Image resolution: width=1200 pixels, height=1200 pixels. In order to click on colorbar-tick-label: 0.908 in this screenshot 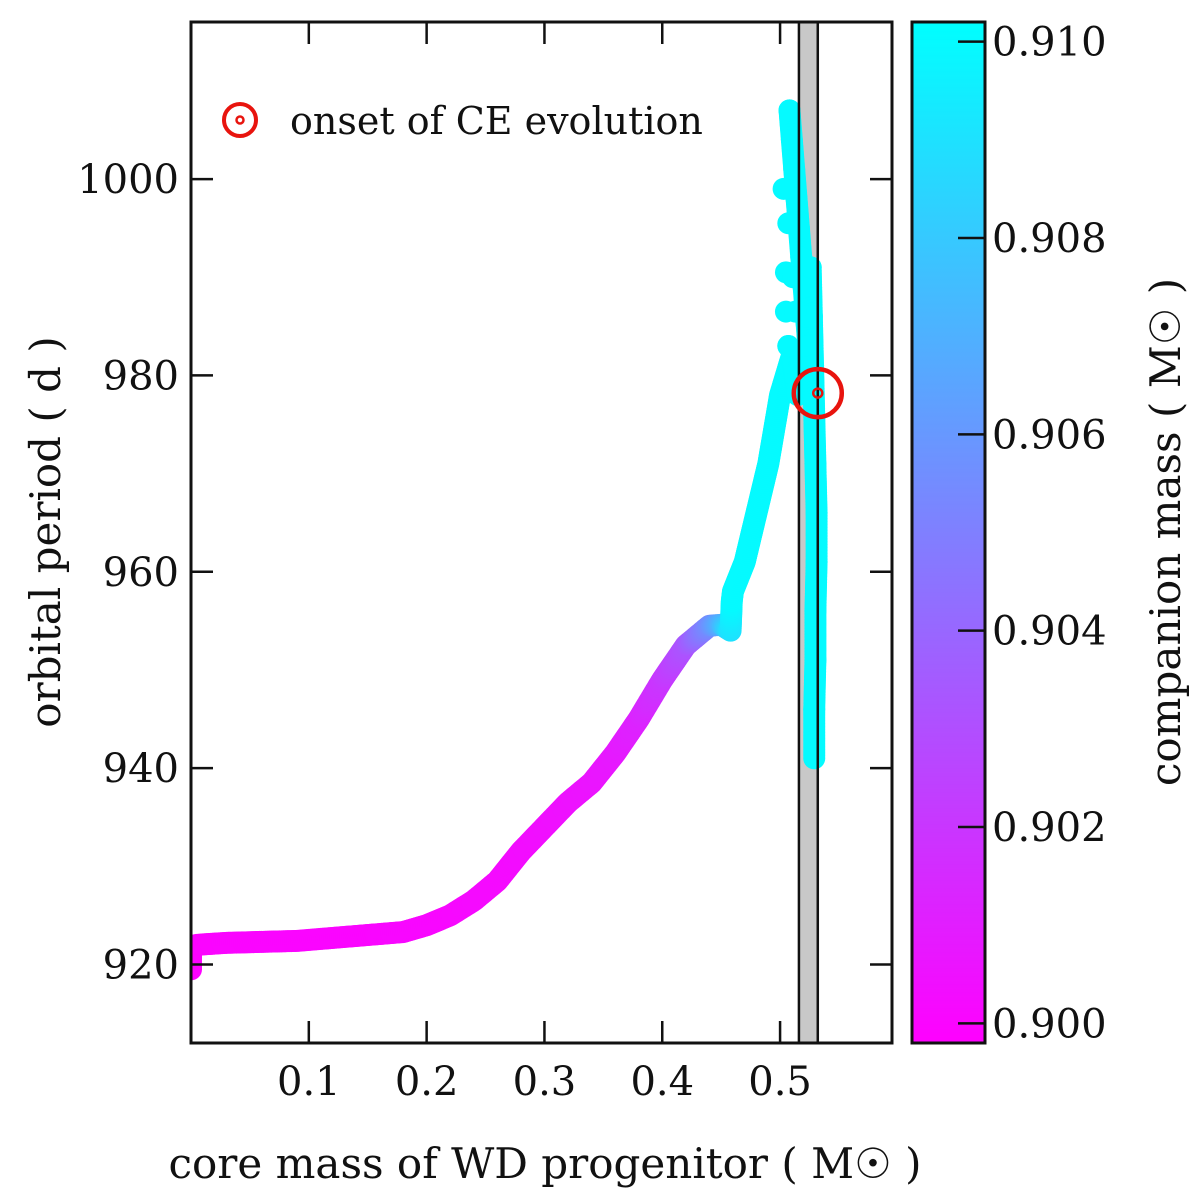, I will do `click(1049, 239)`.